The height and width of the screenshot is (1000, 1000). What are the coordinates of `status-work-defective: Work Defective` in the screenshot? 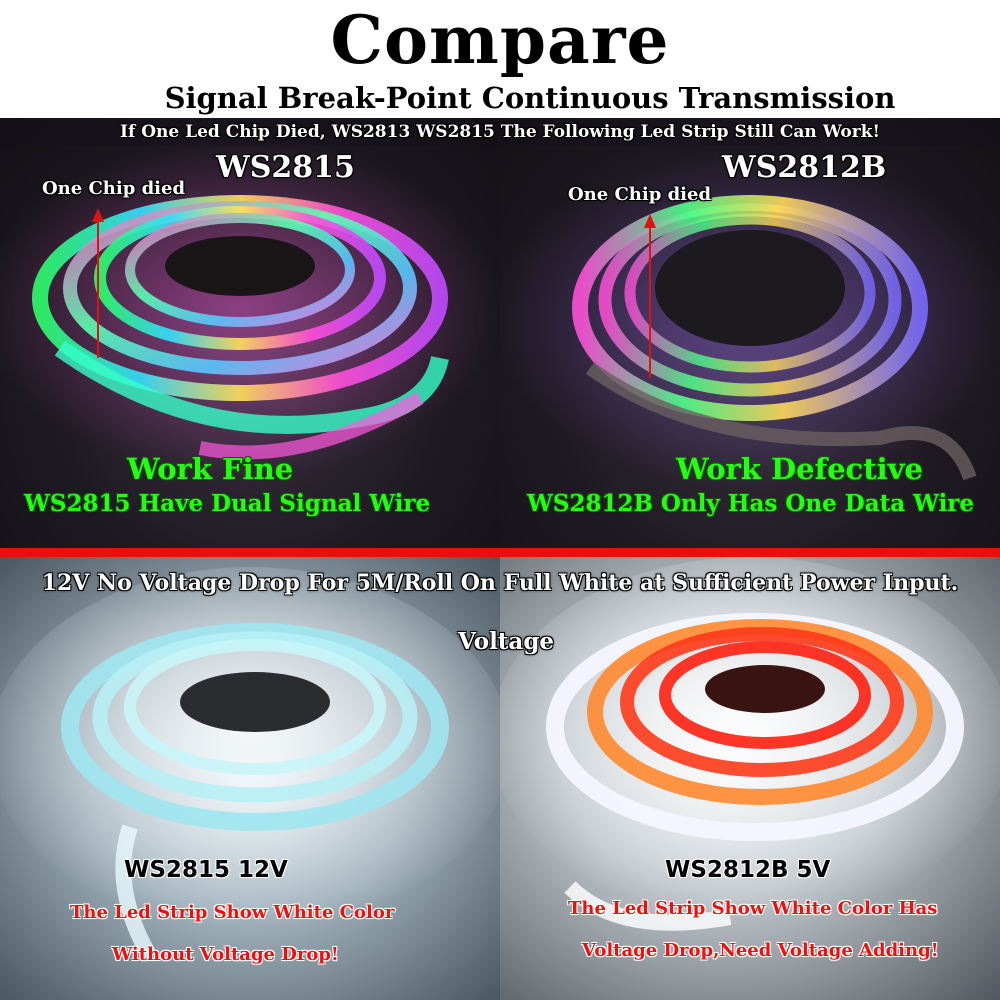 It's located at (799, 469).